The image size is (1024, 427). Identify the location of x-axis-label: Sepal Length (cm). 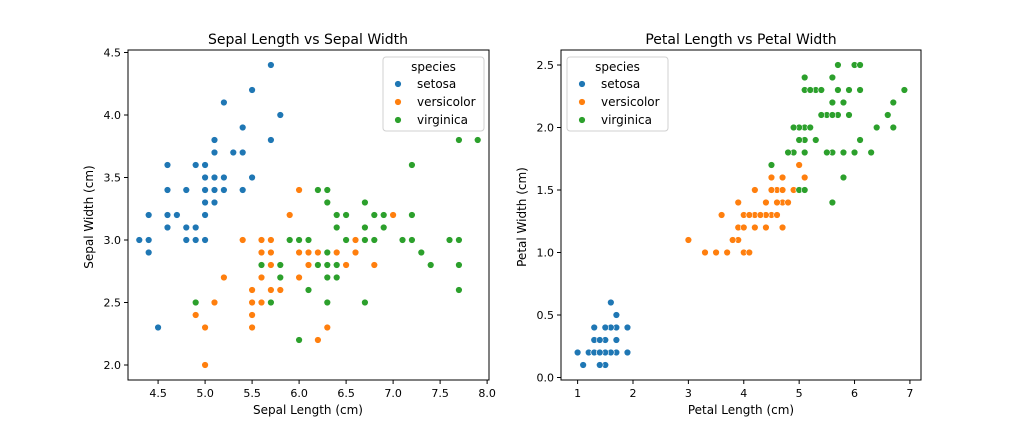
(308, 410).